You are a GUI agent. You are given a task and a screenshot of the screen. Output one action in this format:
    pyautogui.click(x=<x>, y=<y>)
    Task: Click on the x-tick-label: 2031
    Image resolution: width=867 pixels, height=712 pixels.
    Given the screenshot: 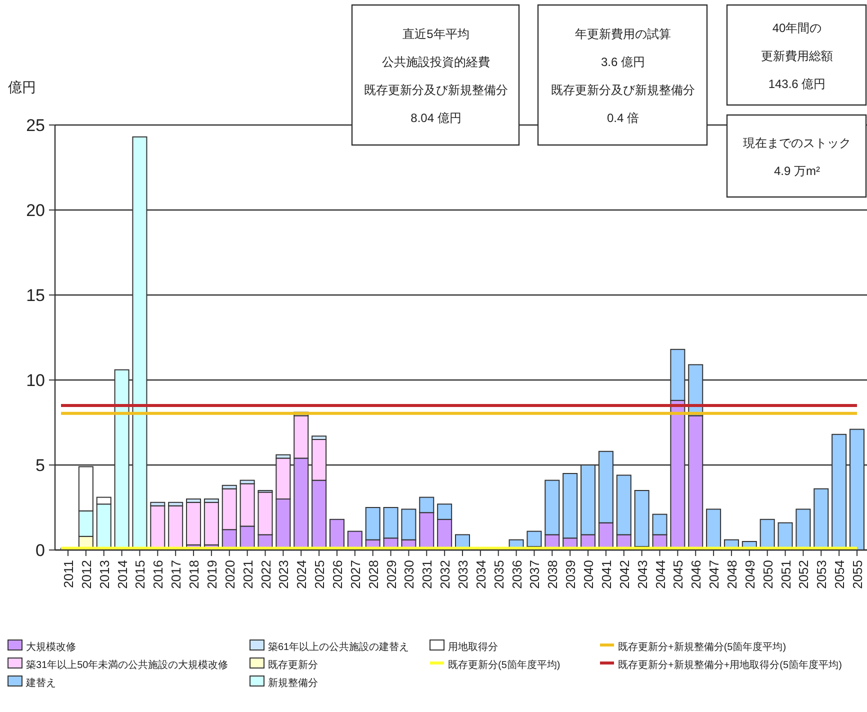 What is the action you would take?
    pyautogui.click(x=427, y=574)
    